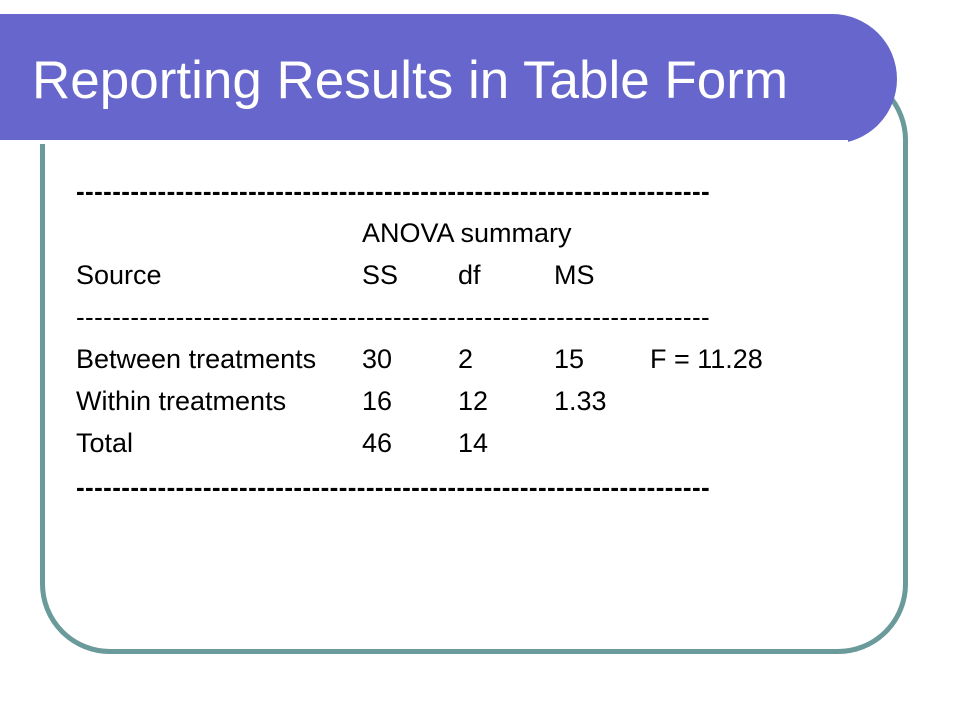  What do you see at coordinates (377, 443) in the screenshot?
I see `row-ss: 46` at bounding box center [377, 443].